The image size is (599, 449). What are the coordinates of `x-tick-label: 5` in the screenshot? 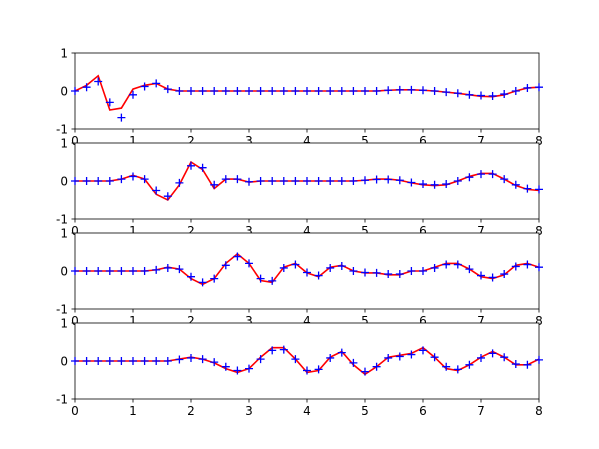 It's located at (365, 141).